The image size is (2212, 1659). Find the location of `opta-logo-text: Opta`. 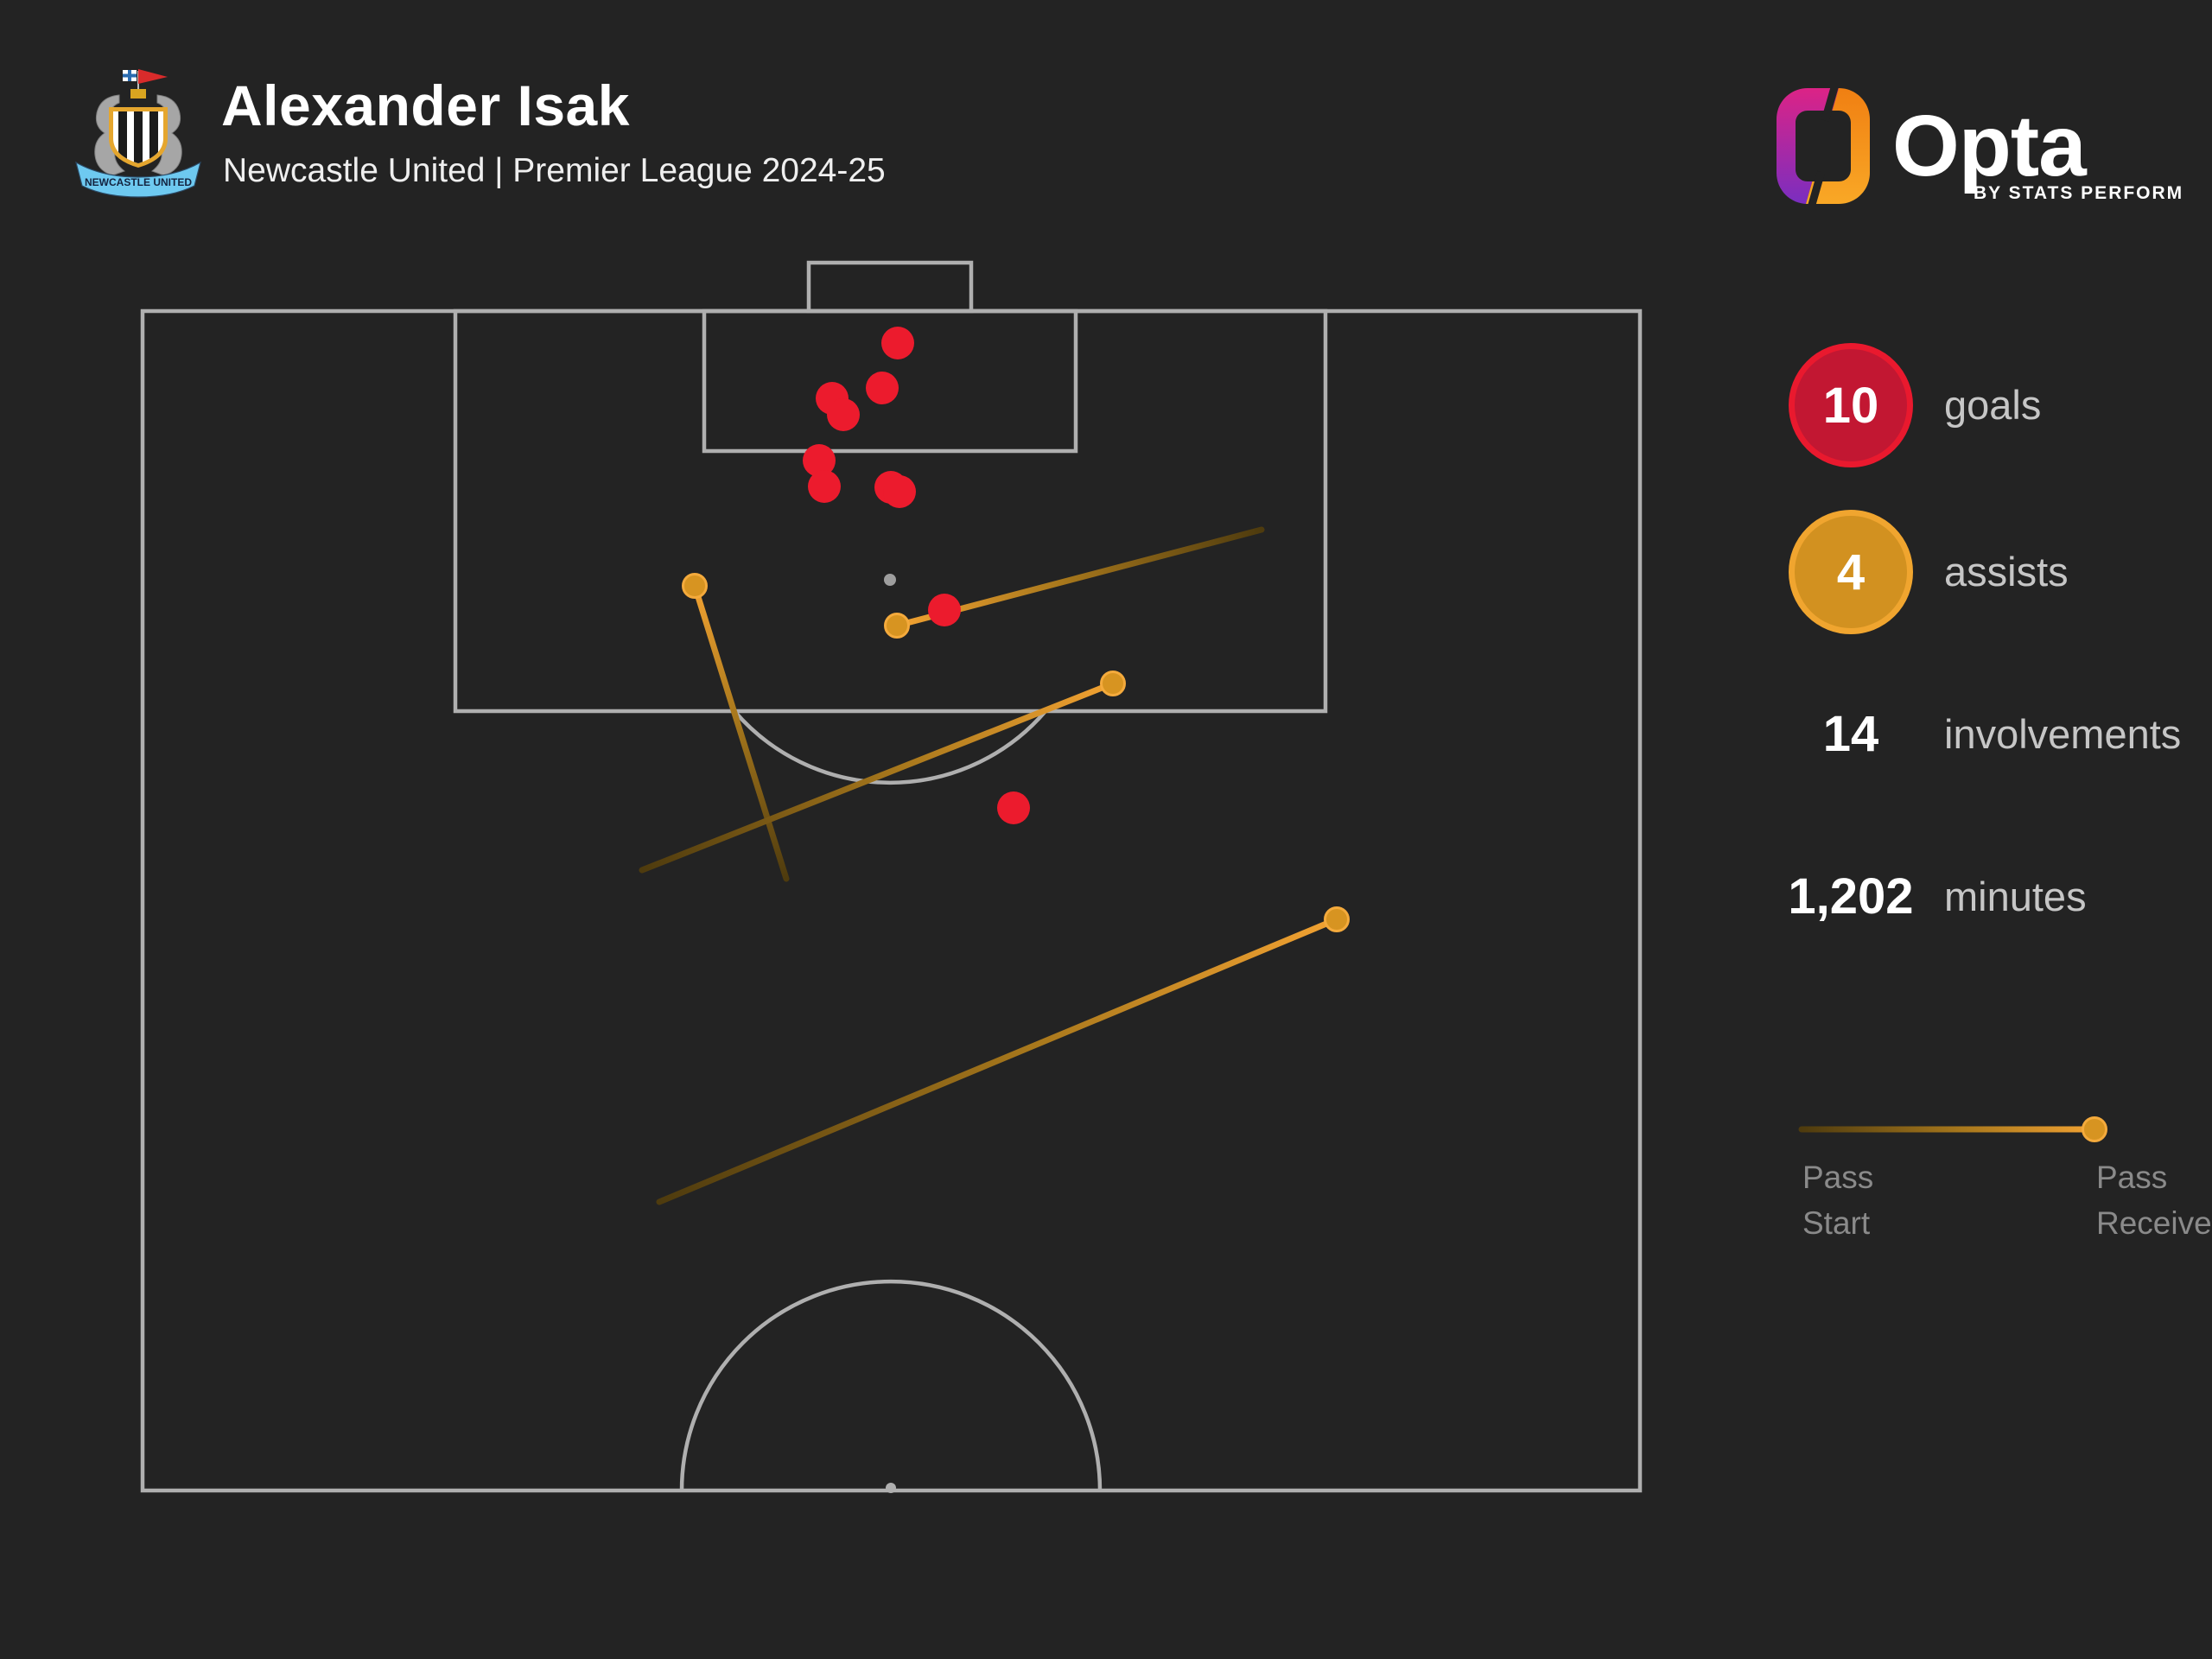

opta-logo-text: Opta is located at coordinates (1989, 146).